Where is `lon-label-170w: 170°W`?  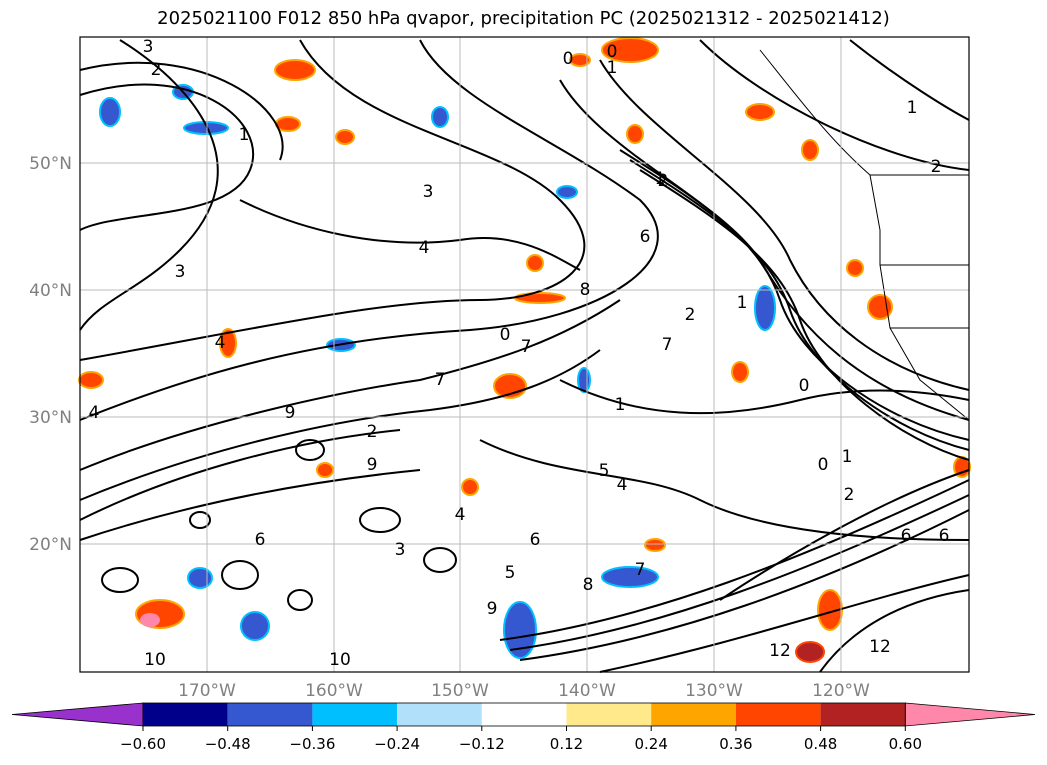
lon-label-170w: 170°W is located at coordinates (207, 691).